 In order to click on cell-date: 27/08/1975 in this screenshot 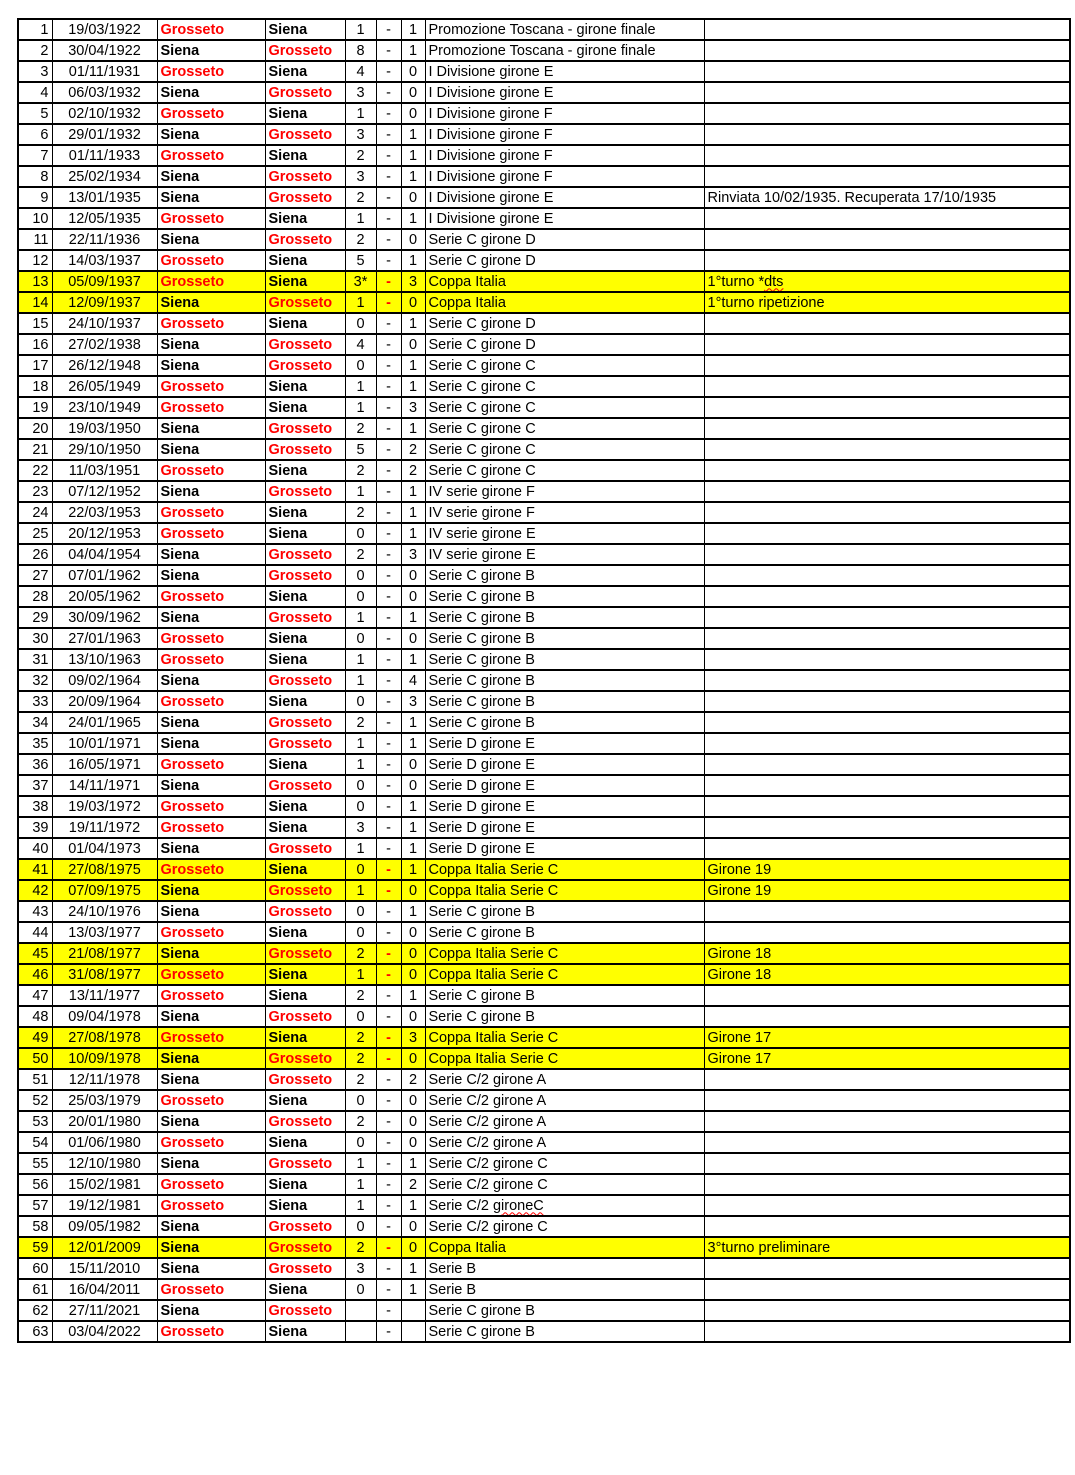, I will do `click(104, 869)`.